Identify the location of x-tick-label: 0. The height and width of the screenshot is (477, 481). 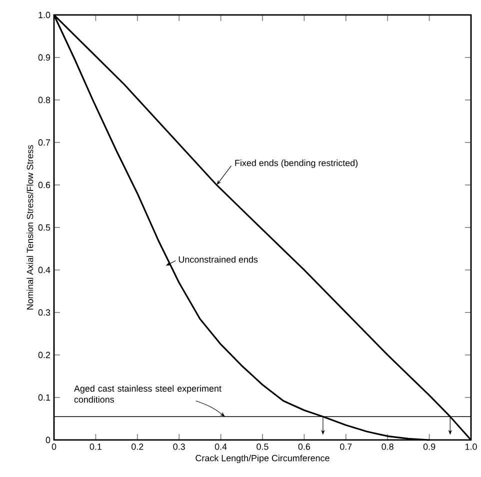
(54, 447).